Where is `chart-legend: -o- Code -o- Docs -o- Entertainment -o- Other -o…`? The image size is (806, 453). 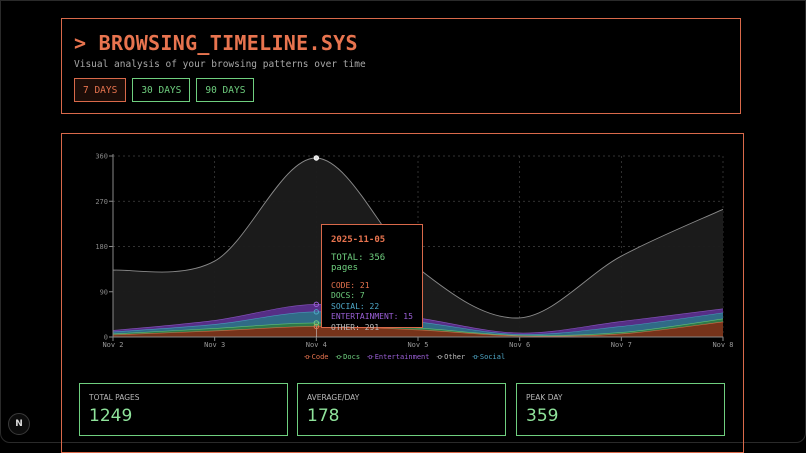
chart-legend: -o- Code -o- Docs -o- Entertainment -o- Other -o… is located at coordinates (404, 357).